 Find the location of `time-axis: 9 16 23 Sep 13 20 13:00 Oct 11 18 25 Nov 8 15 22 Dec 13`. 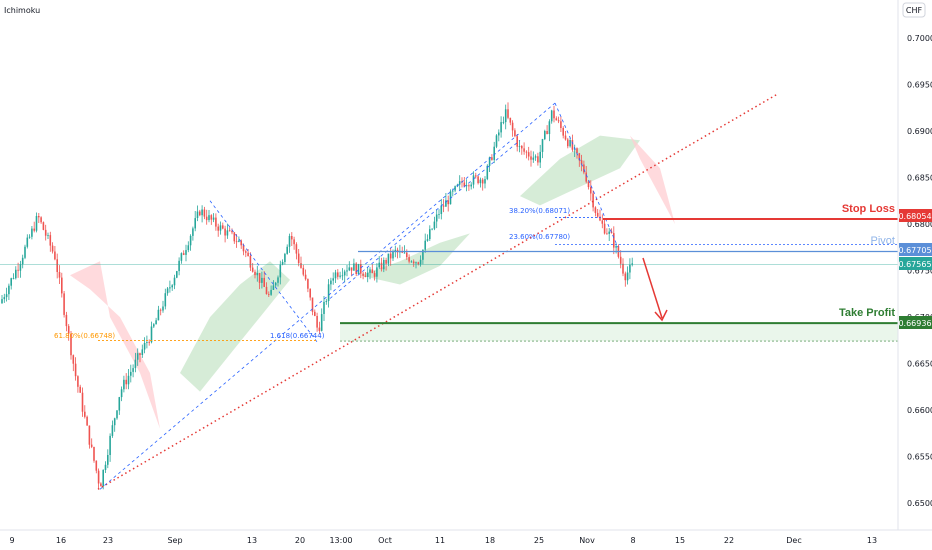

time-axis: 9 16 23 Sep 13 20 13:00 Oct 11 18 25 Nov 8 15 22 Dec 13 is located at coordinates (443, 540).